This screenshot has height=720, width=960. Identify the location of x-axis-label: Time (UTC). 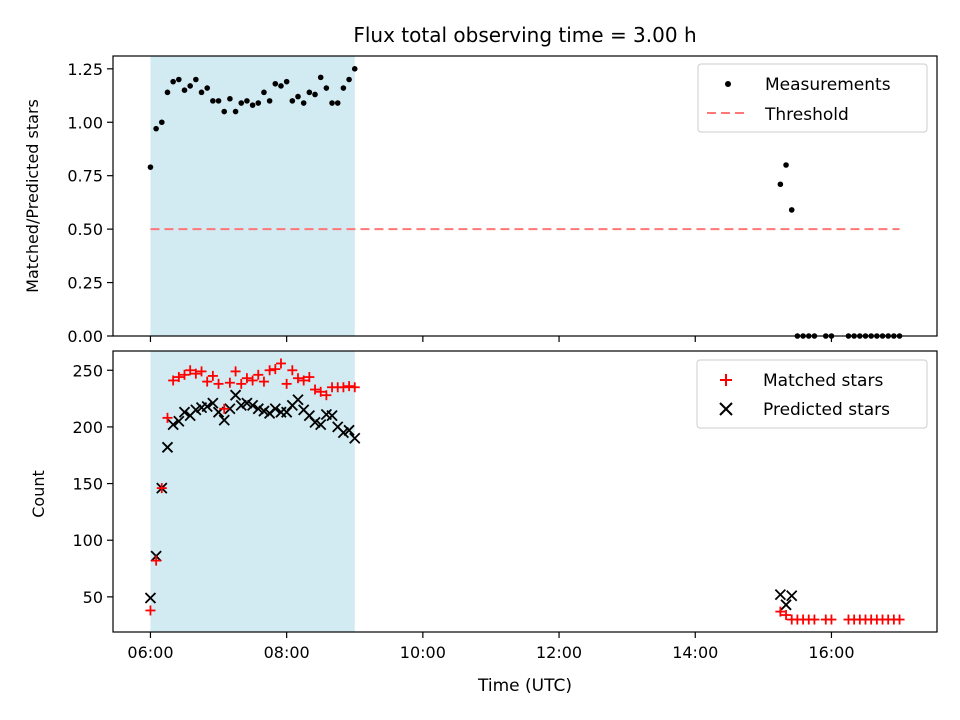
(524, 686).